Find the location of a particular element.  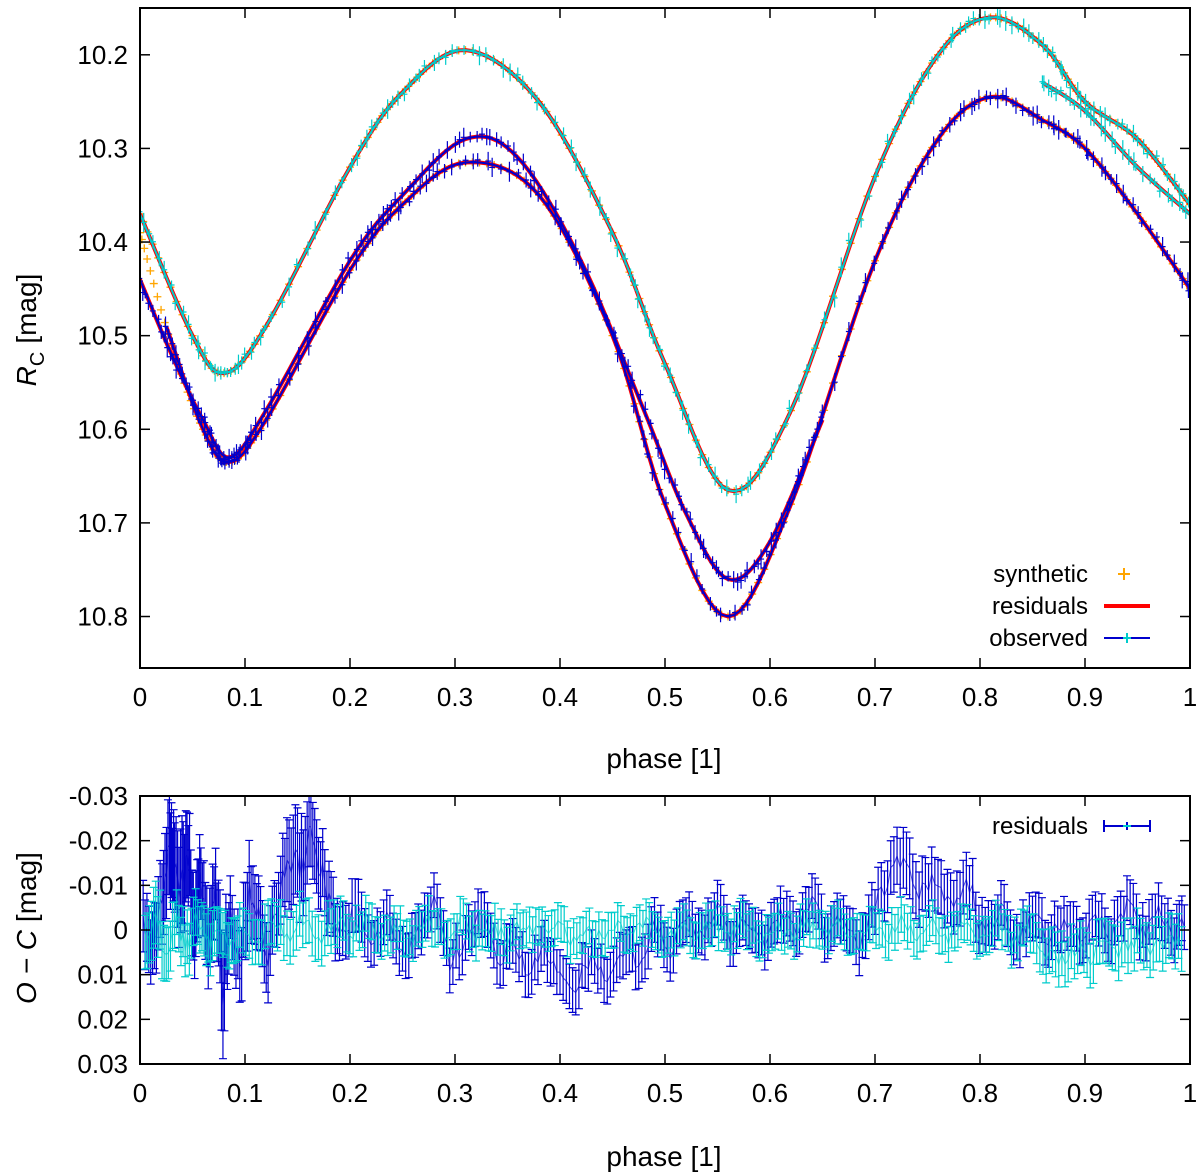

light-curve-legend: synthetic residuals observed is located at coordinates (1069, 606).